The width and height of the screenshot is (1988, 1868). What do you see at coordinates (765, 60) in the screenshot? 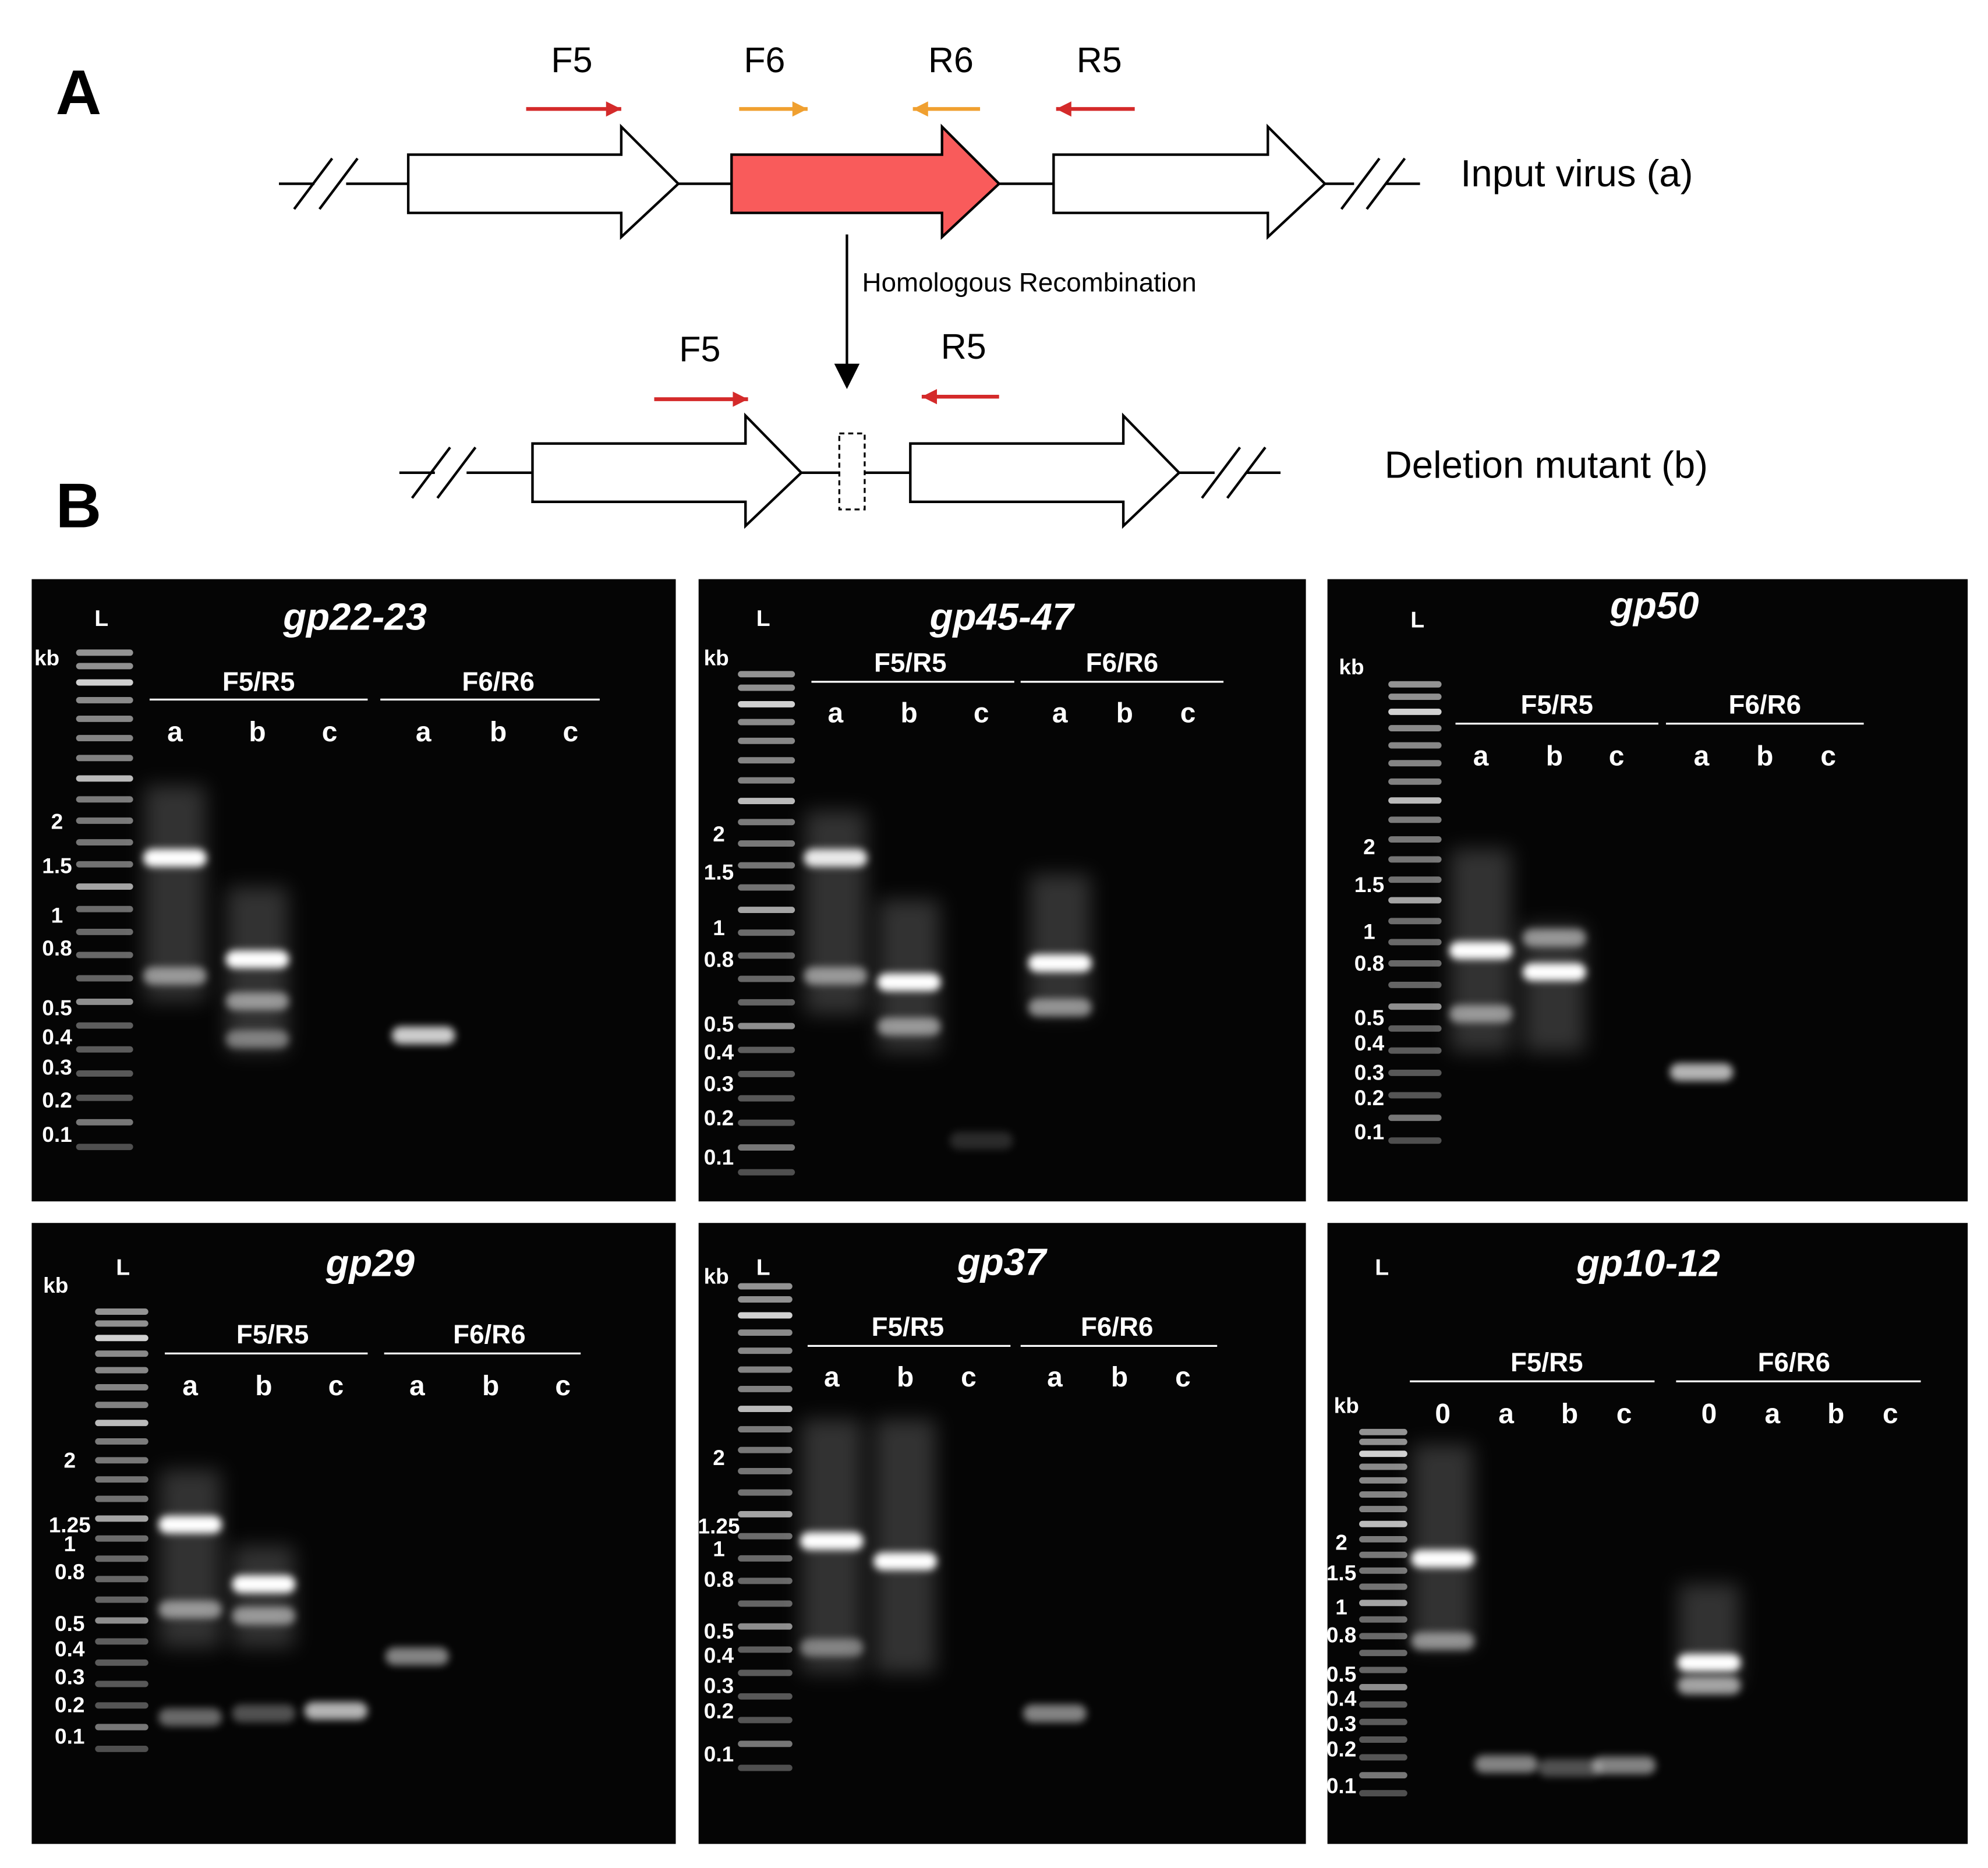
I see `primer-label: F6` at bounding box center [765, 60].